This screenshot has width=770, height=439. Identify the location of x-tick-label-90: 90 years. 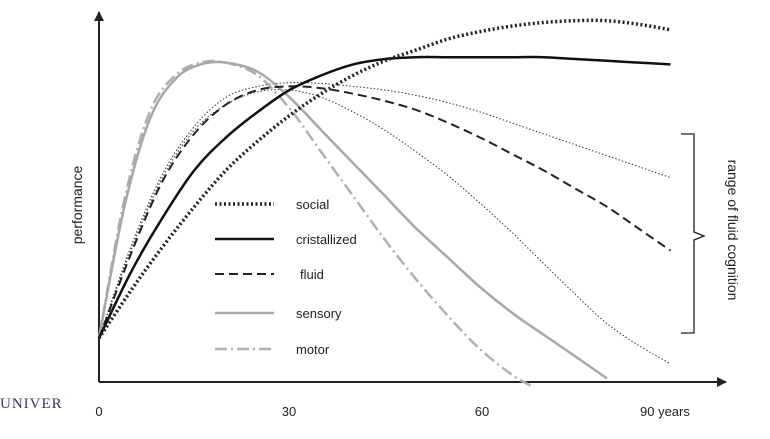
(665, 411).